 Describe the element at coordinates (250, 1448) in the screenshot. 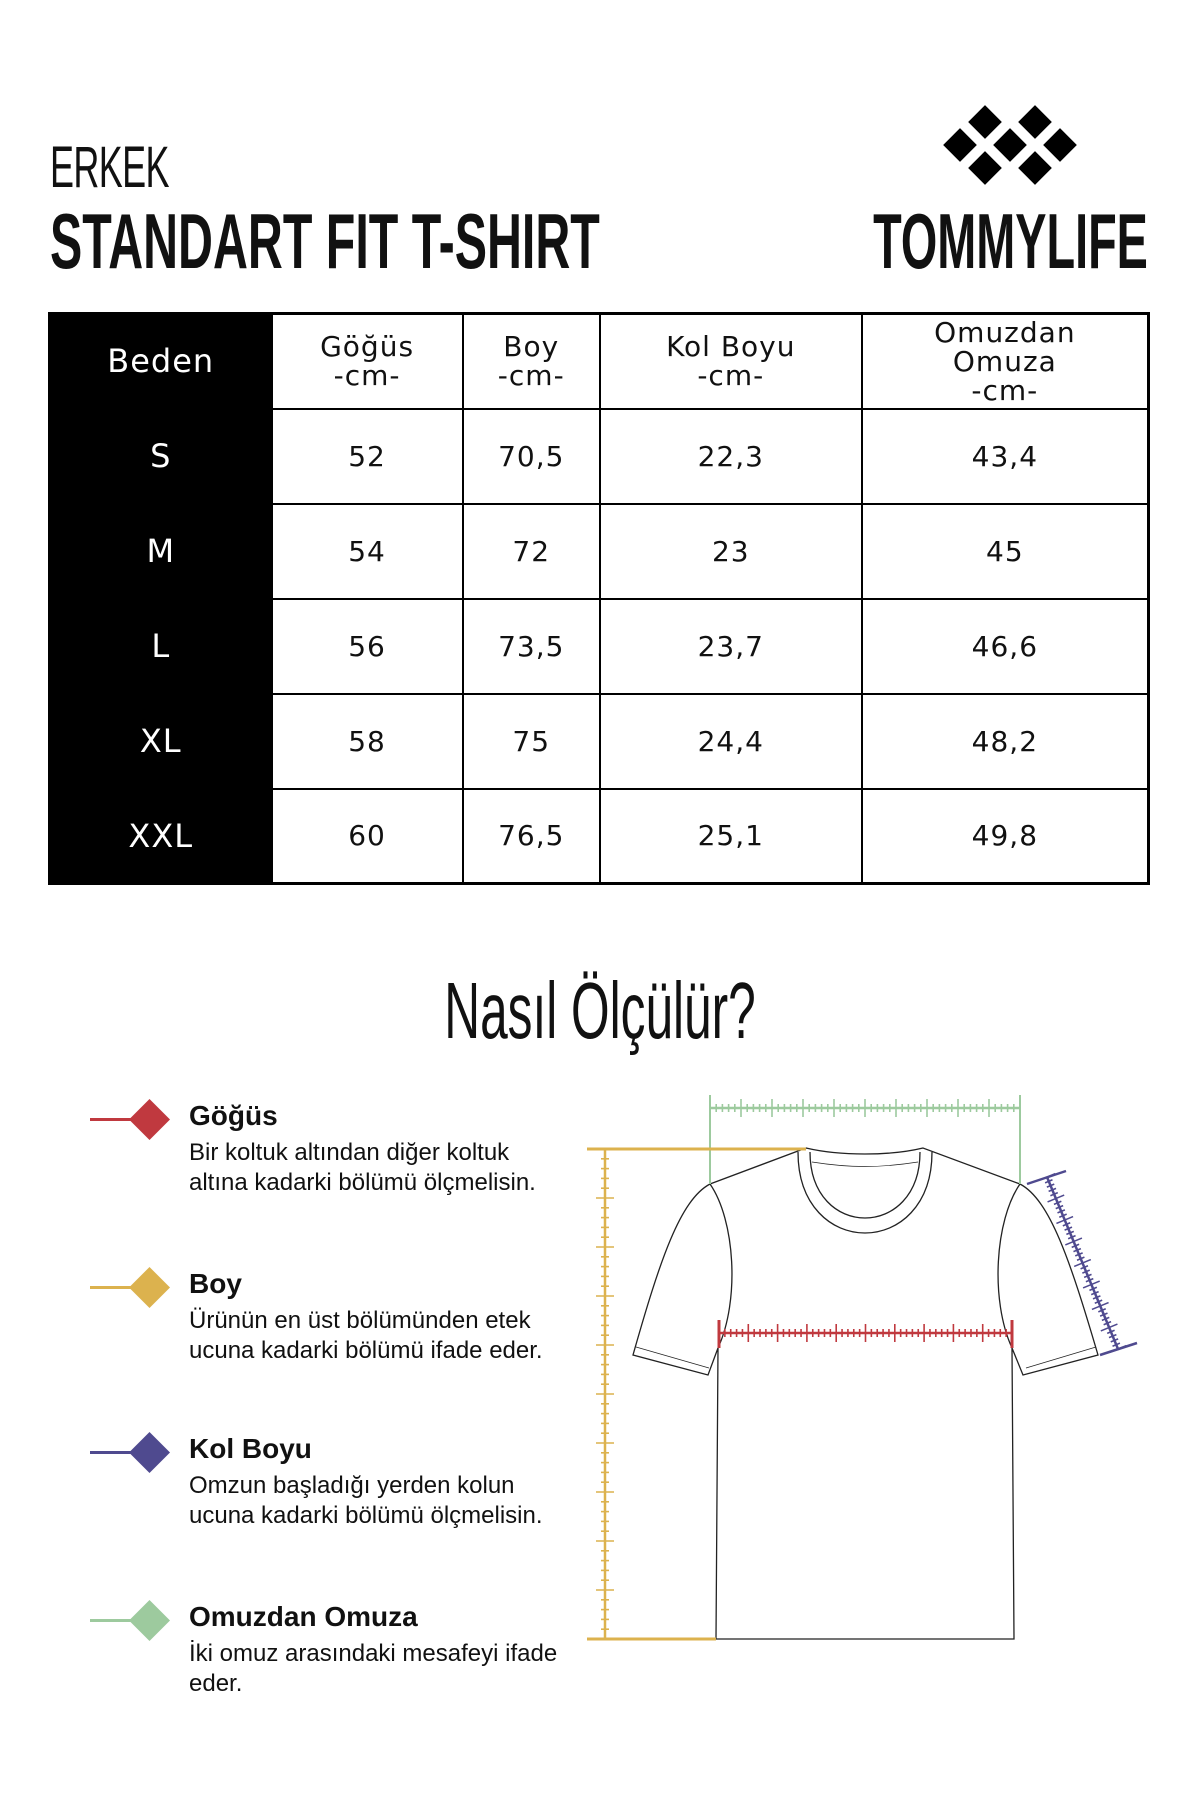

I see `legend-title: Kol Boyu` at that location.